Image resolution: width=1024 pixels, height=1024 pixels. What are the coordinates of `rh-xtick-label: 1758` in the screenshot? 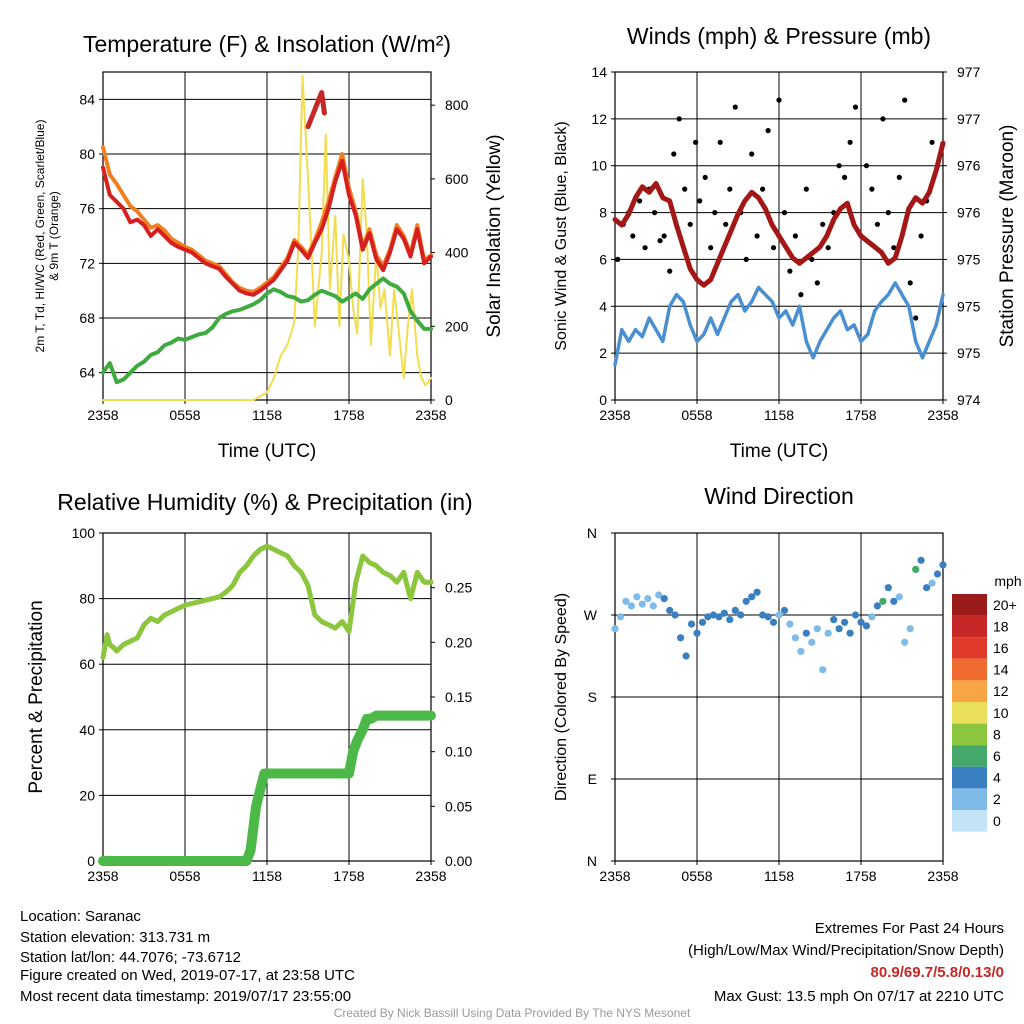 It's located at (348, 876).